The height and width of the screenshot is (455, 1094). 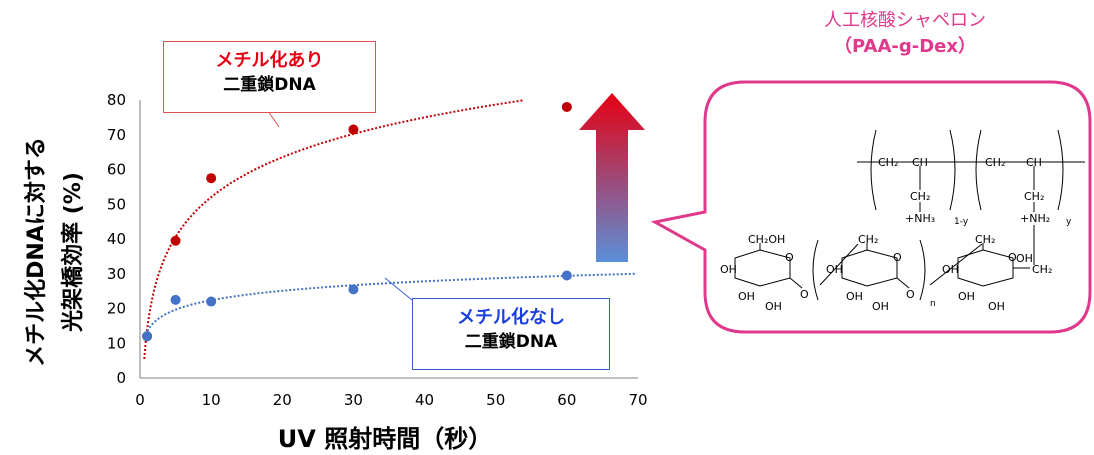 I want to click on y-tick-labels: 0 10 20 30 40 50 60 70 80, so click(x=116, y=239).